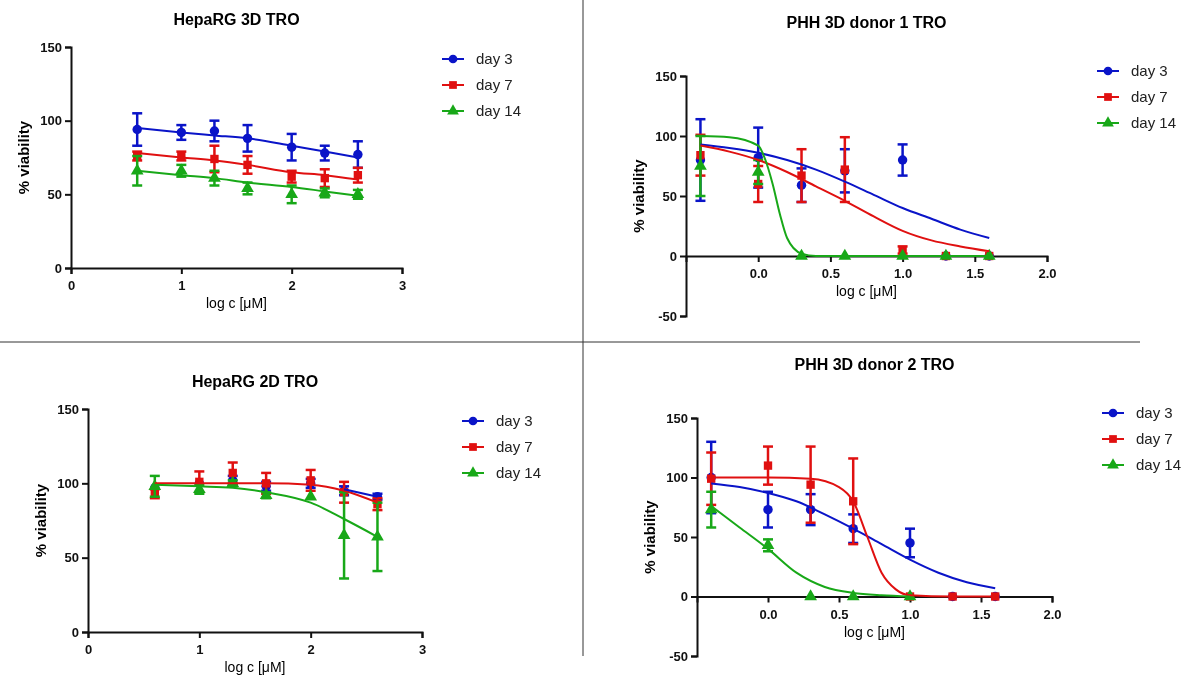 The height and width of the screenshot is (679, 1197). Describe the element at coordinates (88, 649) in the screenshot. I see `x-tick-label: 0` at that location.